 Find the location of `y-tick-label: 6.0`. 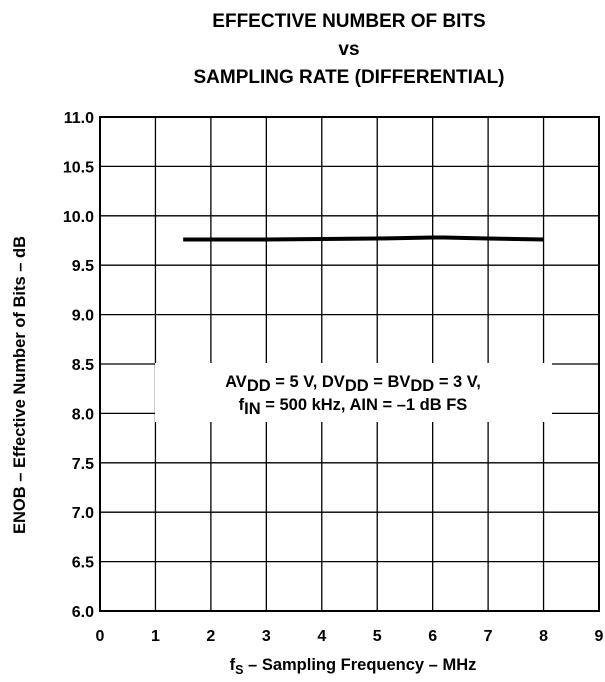

y-tick-label: 6.0 is located at coordinates (83, 612).